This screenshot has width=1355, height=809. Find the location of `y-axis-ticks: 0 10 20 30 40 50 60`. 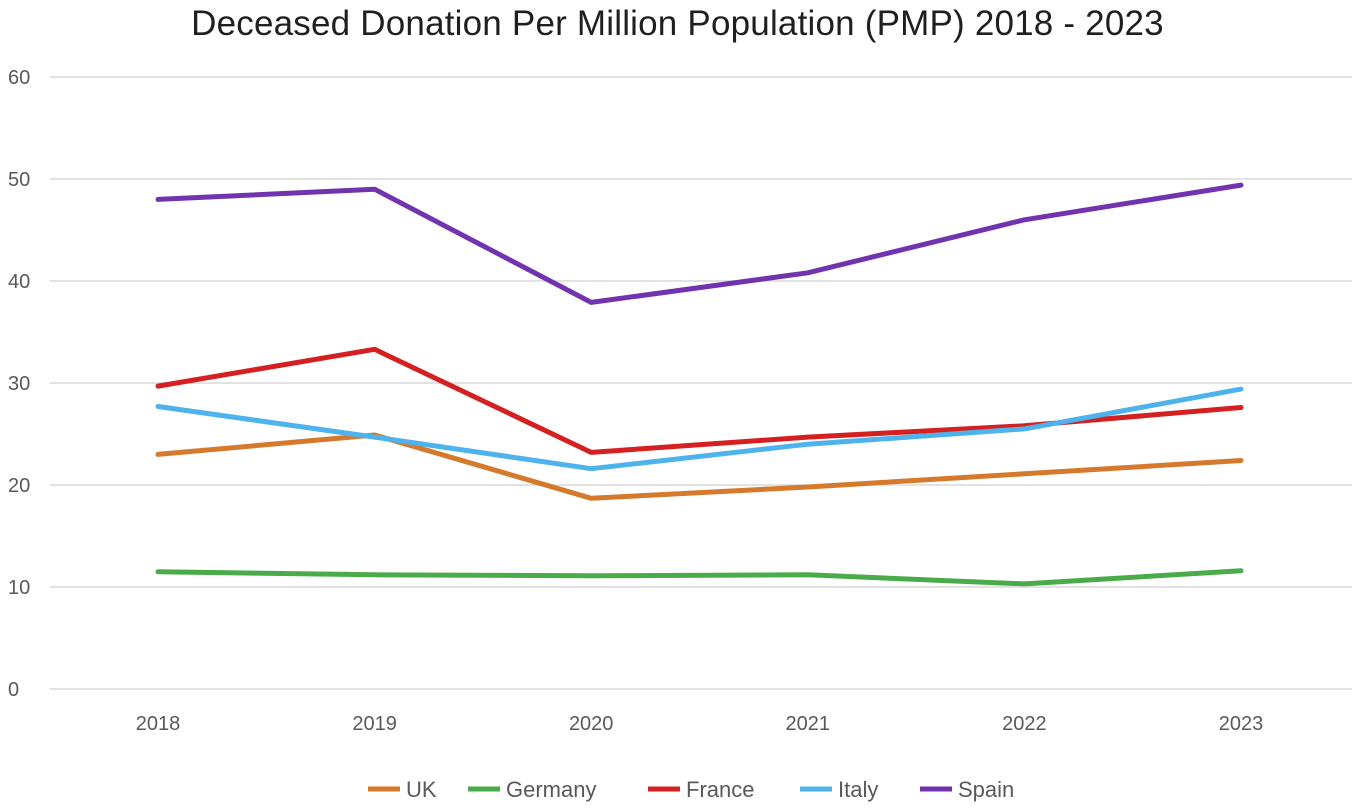

y-axis-ticks: 0 10 20 30 40 50 60 is located at coordinates (19, 384).